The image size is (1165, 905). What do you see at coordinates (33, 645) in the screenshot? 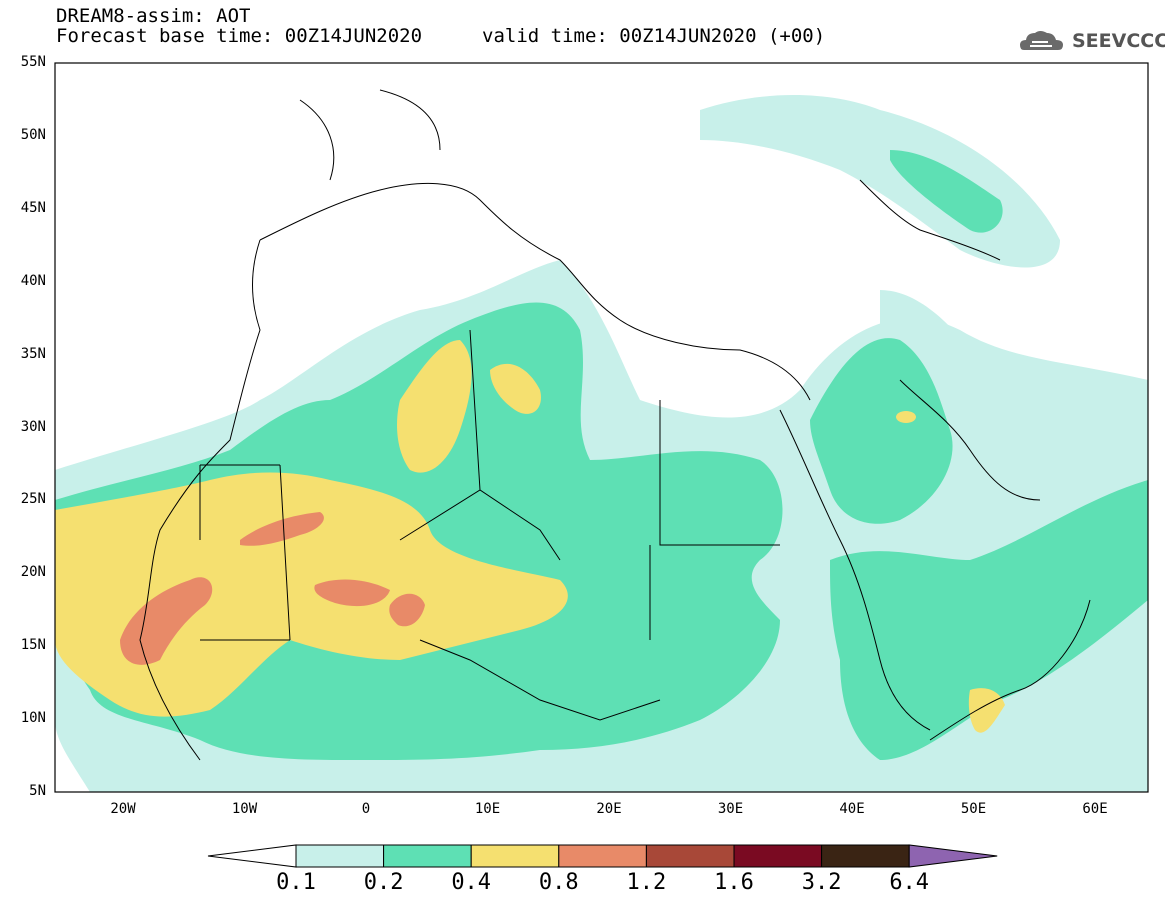
I see `lat-tick-label: 15N` at bounding box center [33, 645].